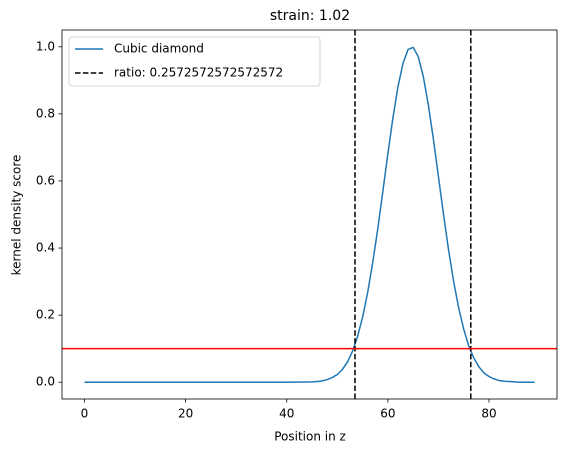  I want to click on y-tick-label: 1.0, so click(45, 46).